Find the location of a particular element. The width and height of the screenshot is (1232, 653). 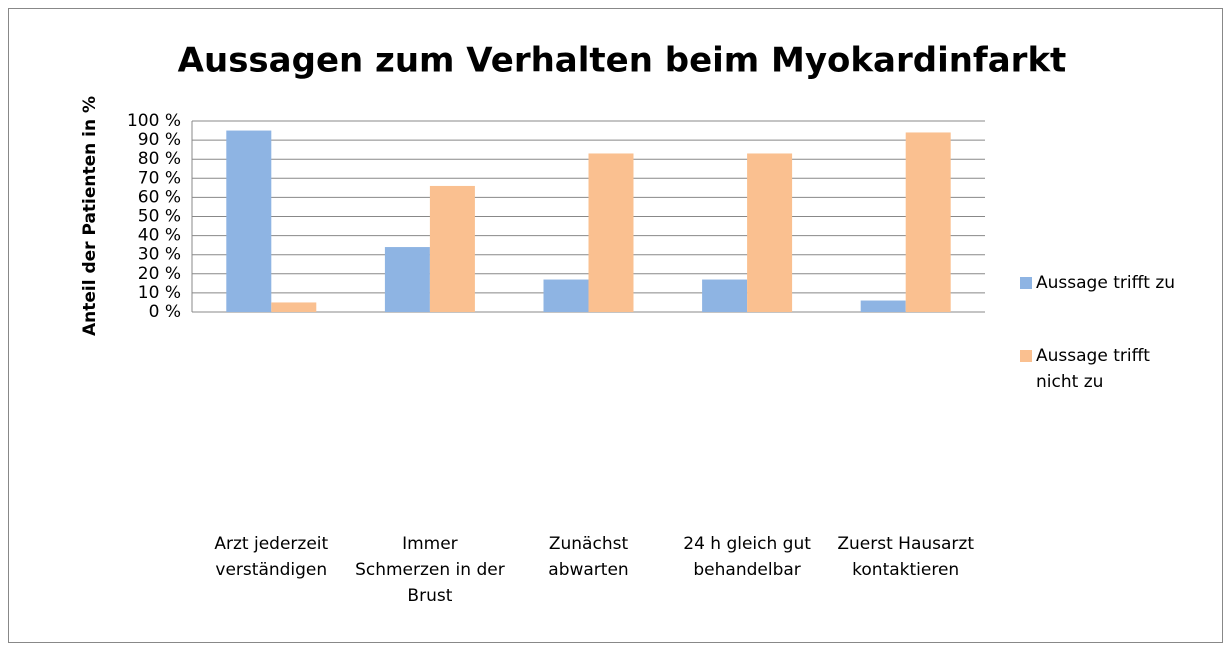

x-tick-label: Zuerst Hausarzt kontaktieren is located at coordinates (905, 557).